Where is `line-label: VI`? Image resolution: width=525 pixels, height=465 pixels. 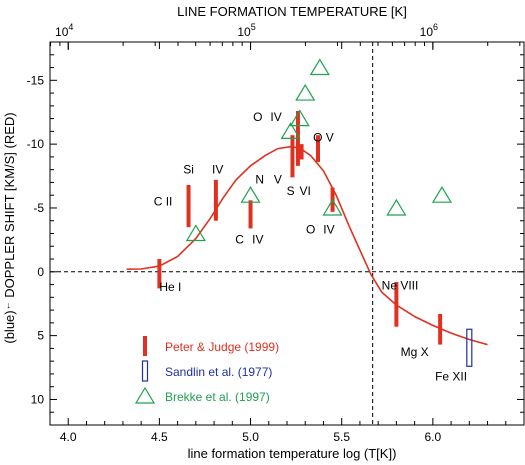 line-label: VI is located at coordinates (305, 191).